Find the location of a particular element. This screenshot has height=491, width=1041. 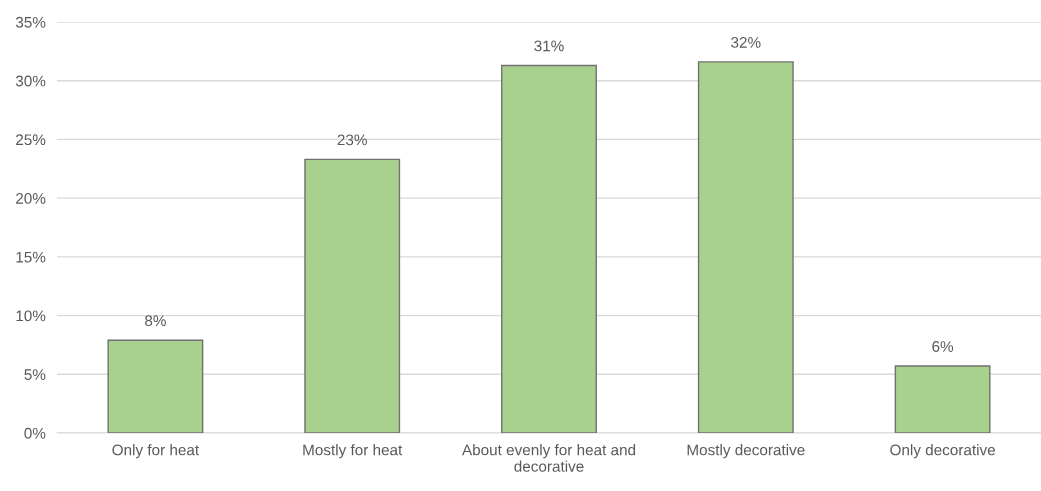

data-label: 23% is located at coordinates (352, 140).